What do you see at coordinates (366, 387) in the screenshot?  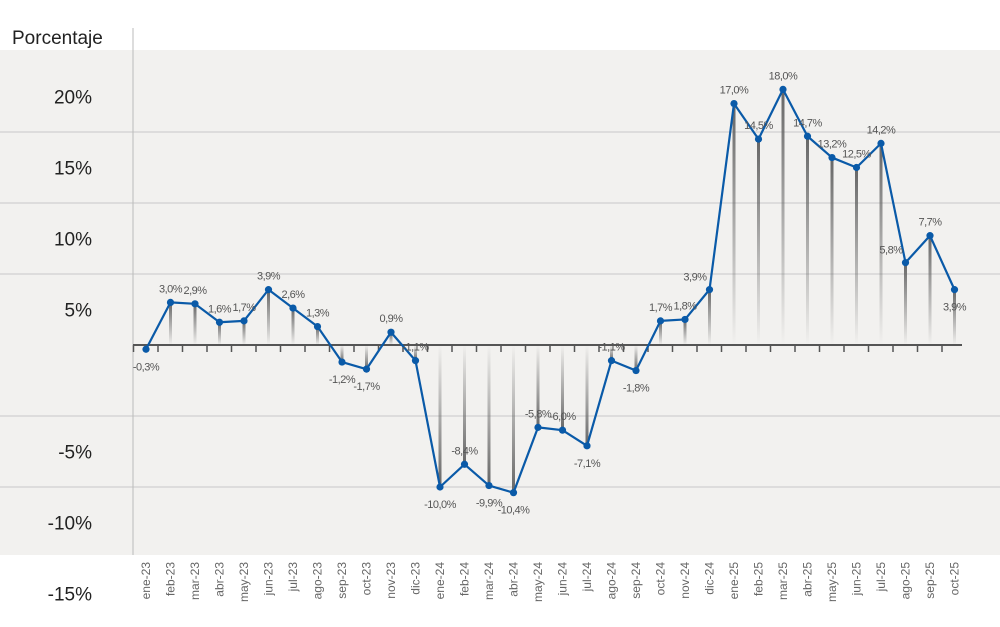 I see `data-label: -1,7%` at bounding box center [366, 387].